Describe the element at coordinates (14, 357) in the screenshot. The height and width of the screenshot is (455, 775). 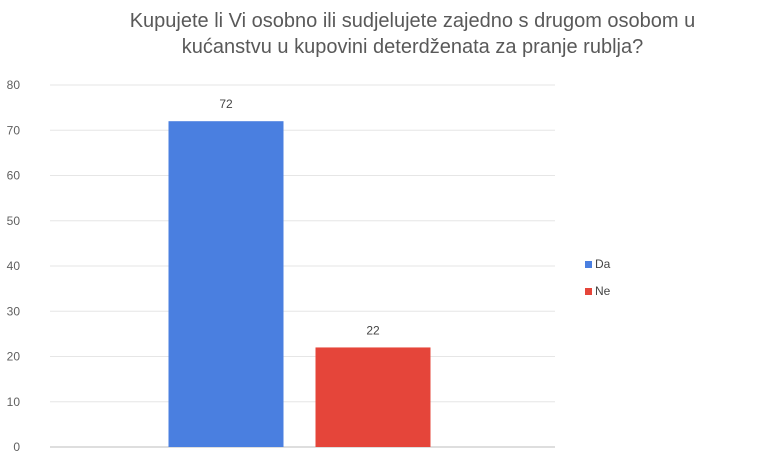
I see `y-tick-label: 20` at that location.